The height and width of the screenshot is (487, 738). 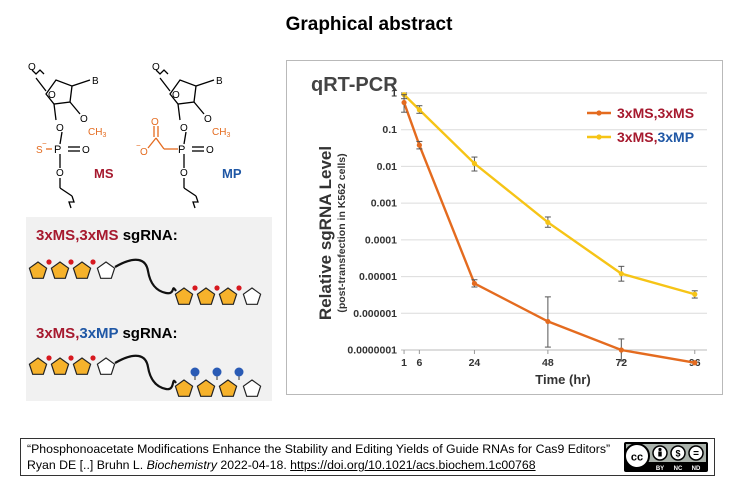 What do you see at coordinates (219, 81) in the screenshot?
I see `mp-base: B` at bounding box center [219, 81].